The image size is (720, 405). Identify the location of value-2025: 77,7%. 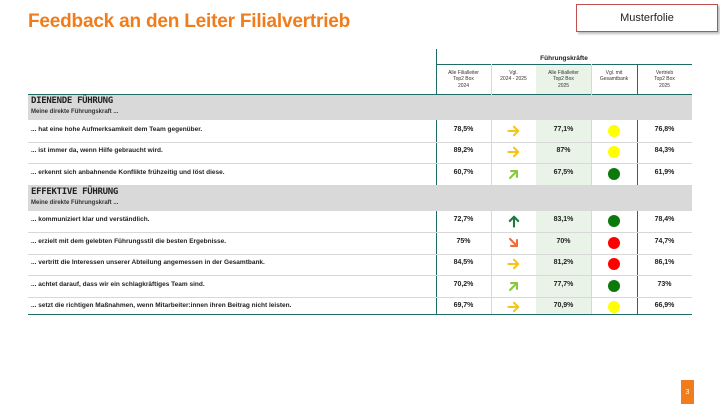
(563, 284).